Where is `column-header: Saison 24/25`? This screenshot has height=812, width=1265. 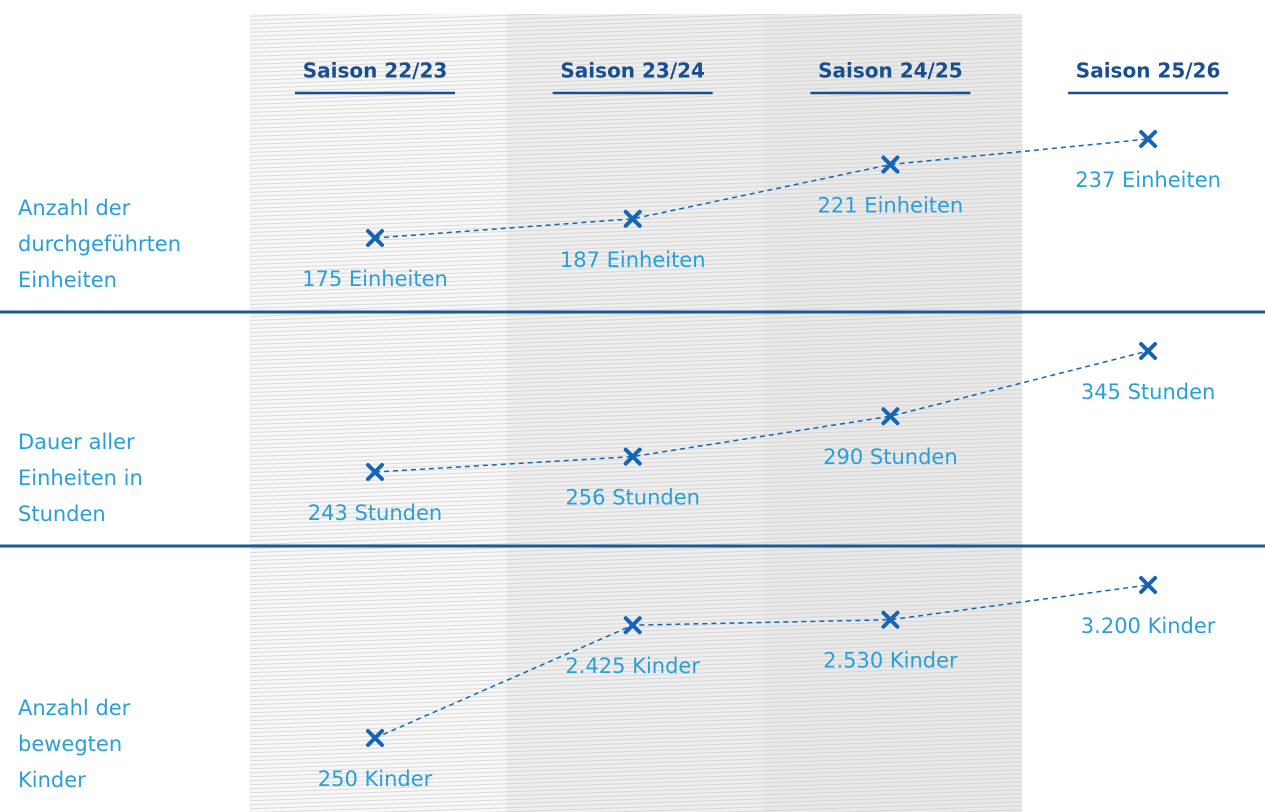
column-header: Saison 24/25 is located at coordinates (890, 71).